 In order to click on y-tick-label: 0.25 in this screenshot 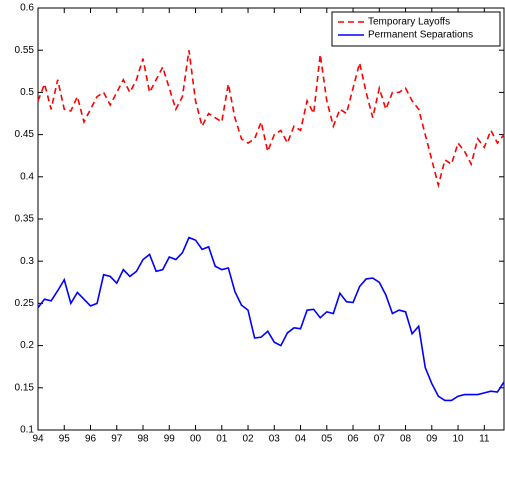, I will do `click(25, 303)`.